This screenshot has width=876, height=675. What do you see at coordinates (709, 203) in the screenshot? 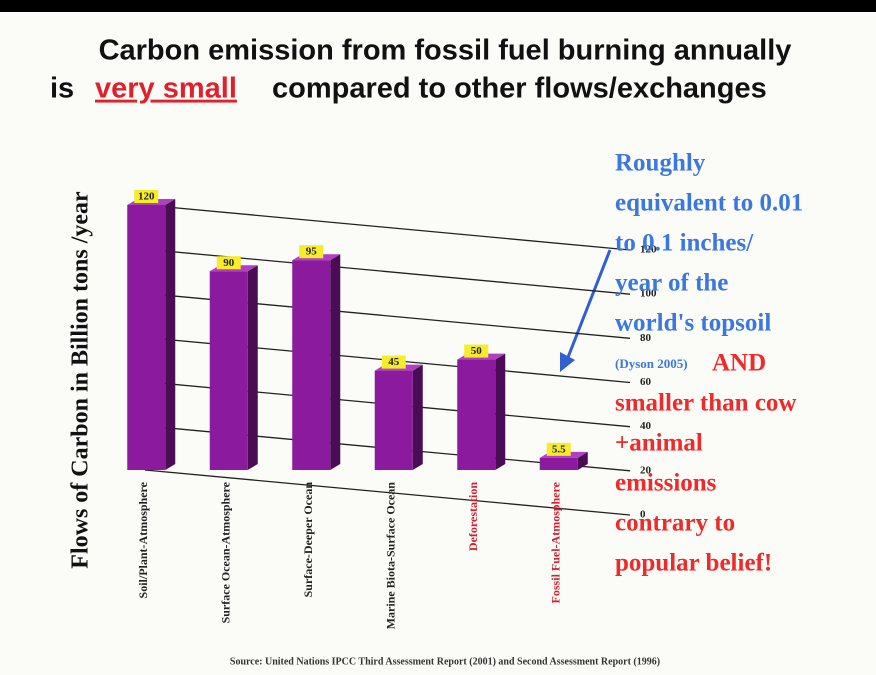
I see `annotation-blue: equivalent to 0.01` at bounding box center [709, 203].